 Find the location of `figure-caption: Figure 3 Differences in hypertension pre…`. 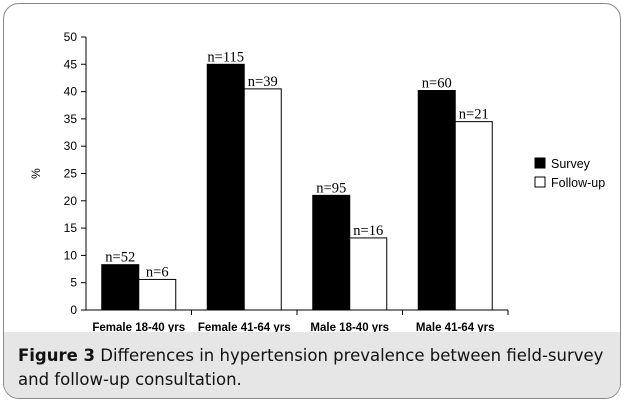

figure-caption: Figure 3 Differences in hypertension pre… is located at coordinates (312, 368).